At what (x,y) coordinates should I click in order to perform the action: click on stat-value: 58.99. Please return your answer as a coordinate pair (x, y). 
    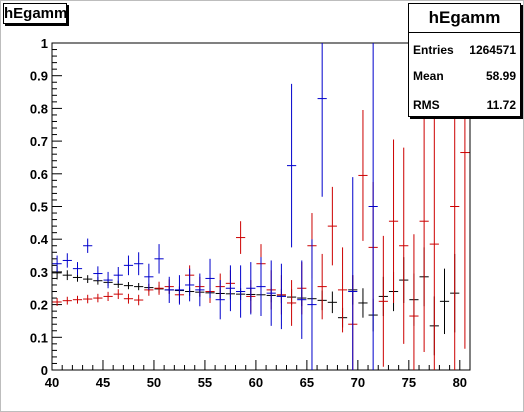
    Looking at the image, I should click on (500, 76).